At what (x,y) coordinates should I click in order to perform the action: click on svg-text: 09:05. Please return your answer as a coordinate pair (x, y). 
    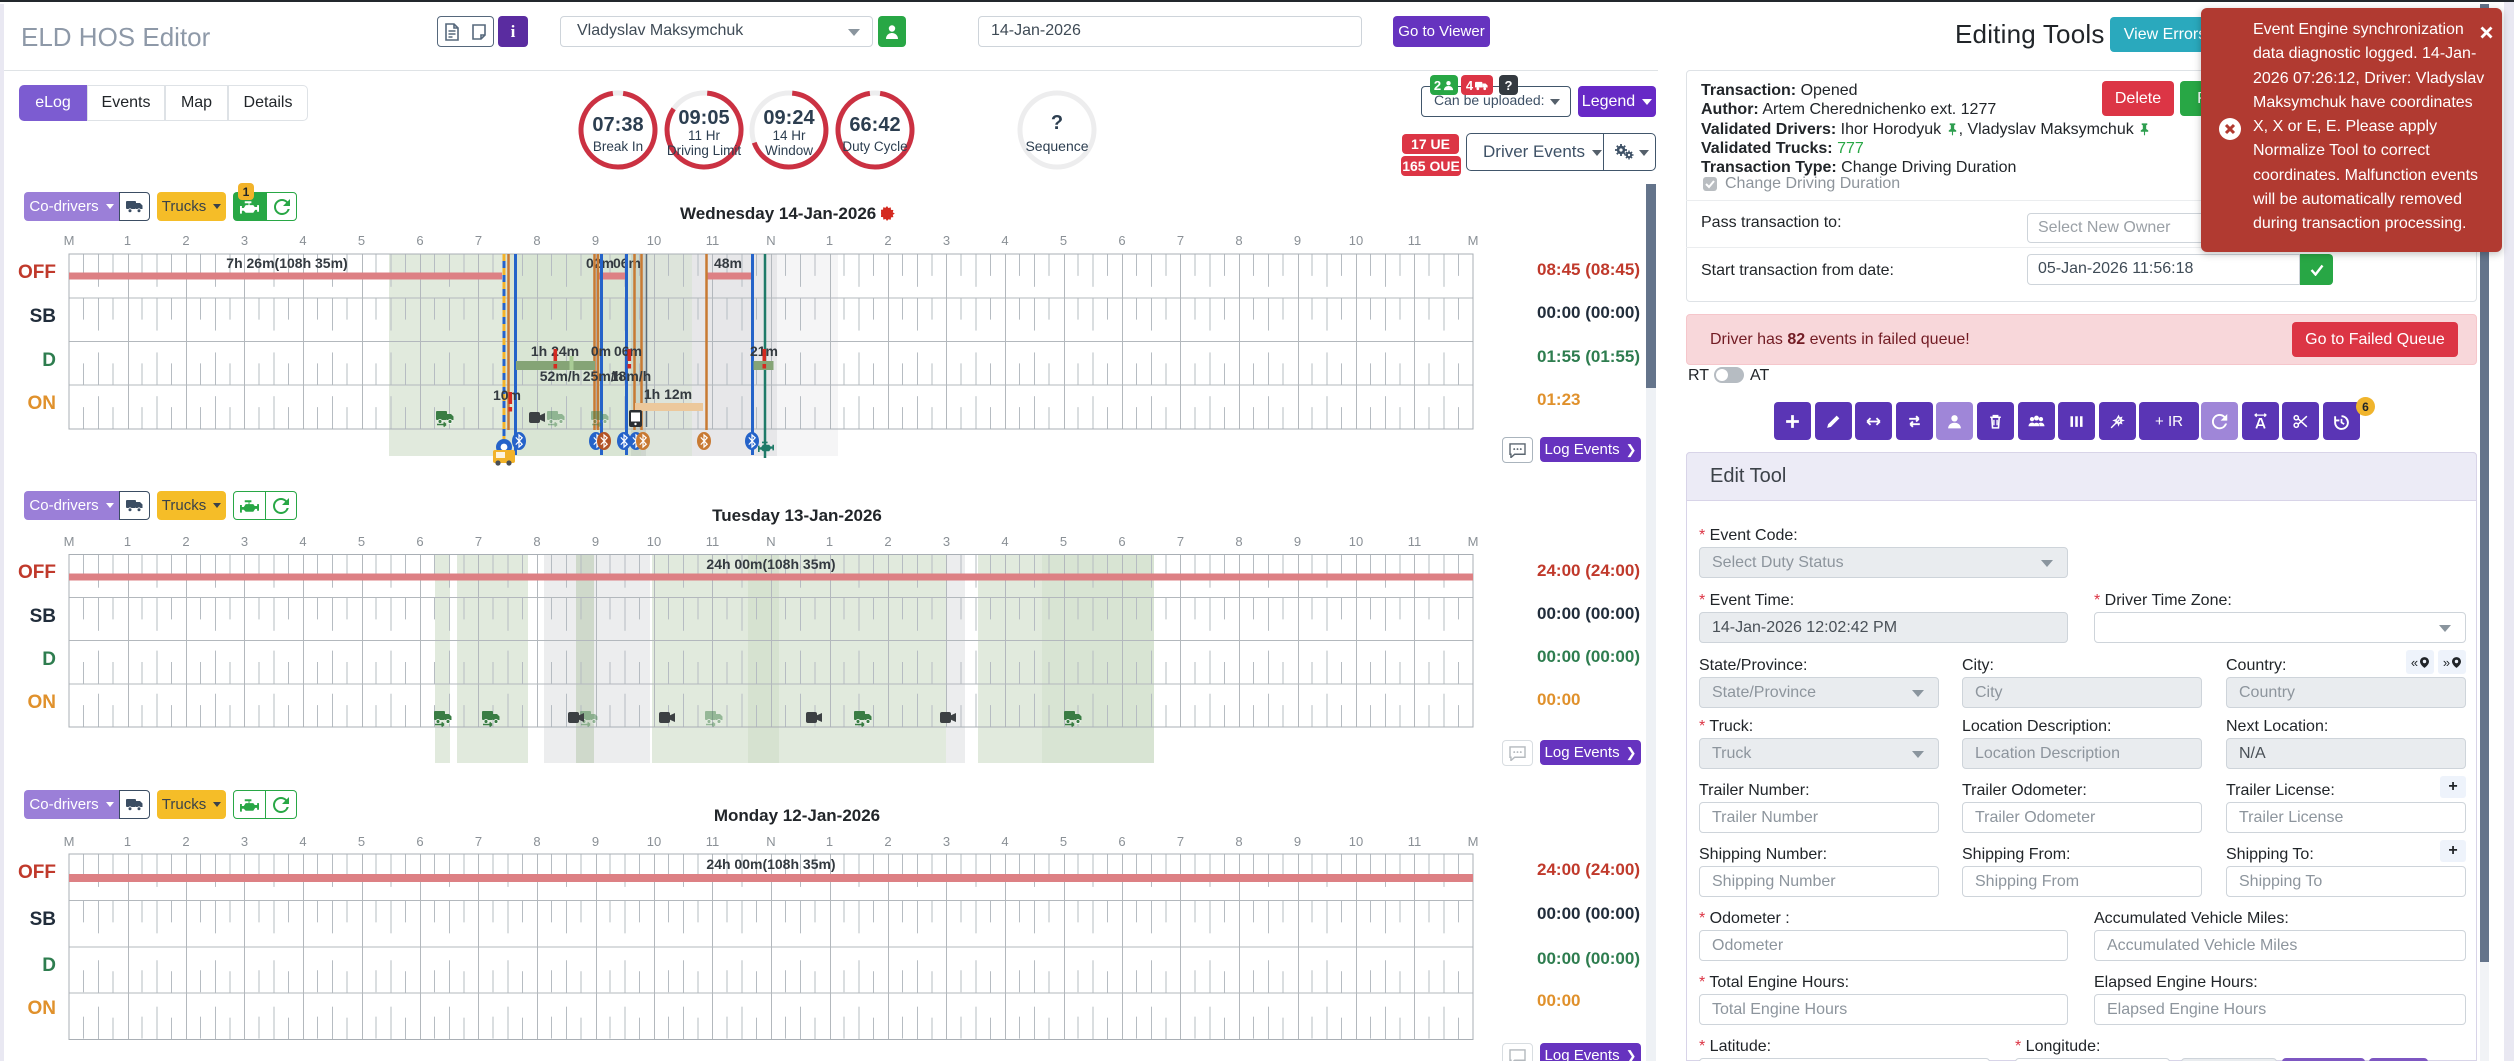
    Looking at the image, I should click on (703, 118).